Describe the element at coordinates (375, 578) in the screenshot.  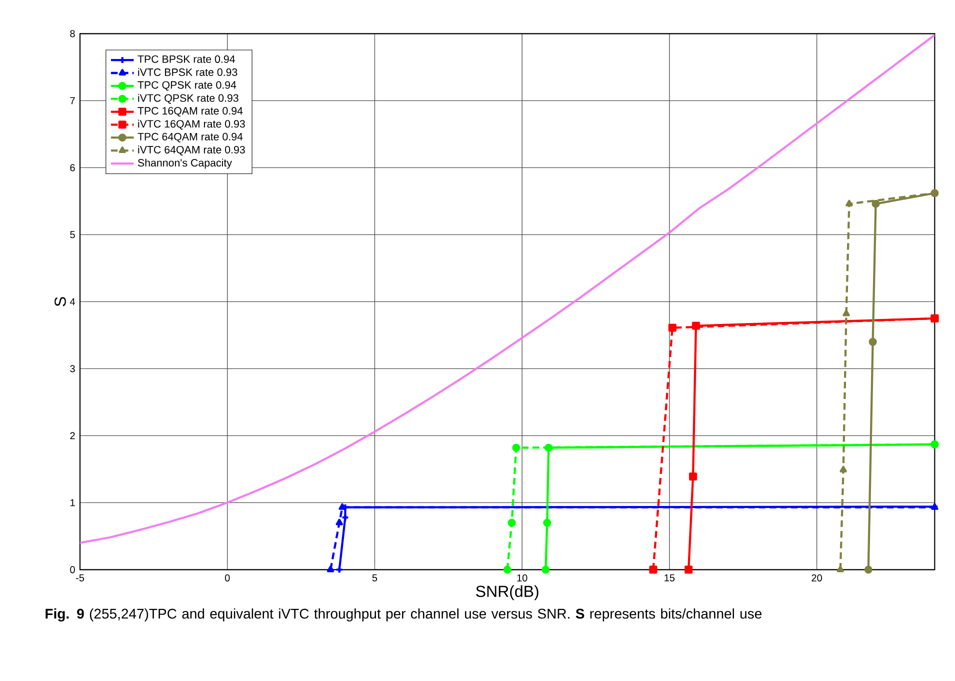
I see `x-tick-label: 5` at that location.